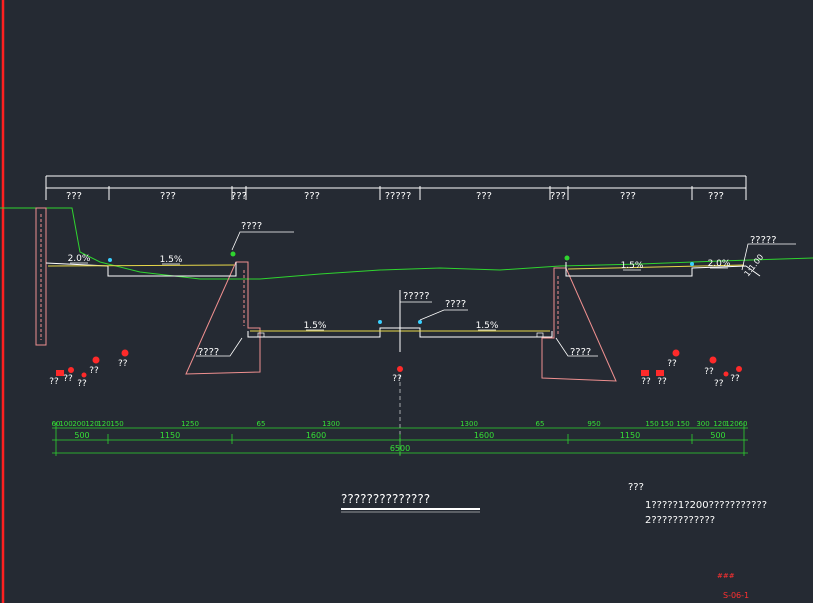  Describe the element at coordinates (484, 196) in the screenshot. I see `top-label-6: ???` at that location.